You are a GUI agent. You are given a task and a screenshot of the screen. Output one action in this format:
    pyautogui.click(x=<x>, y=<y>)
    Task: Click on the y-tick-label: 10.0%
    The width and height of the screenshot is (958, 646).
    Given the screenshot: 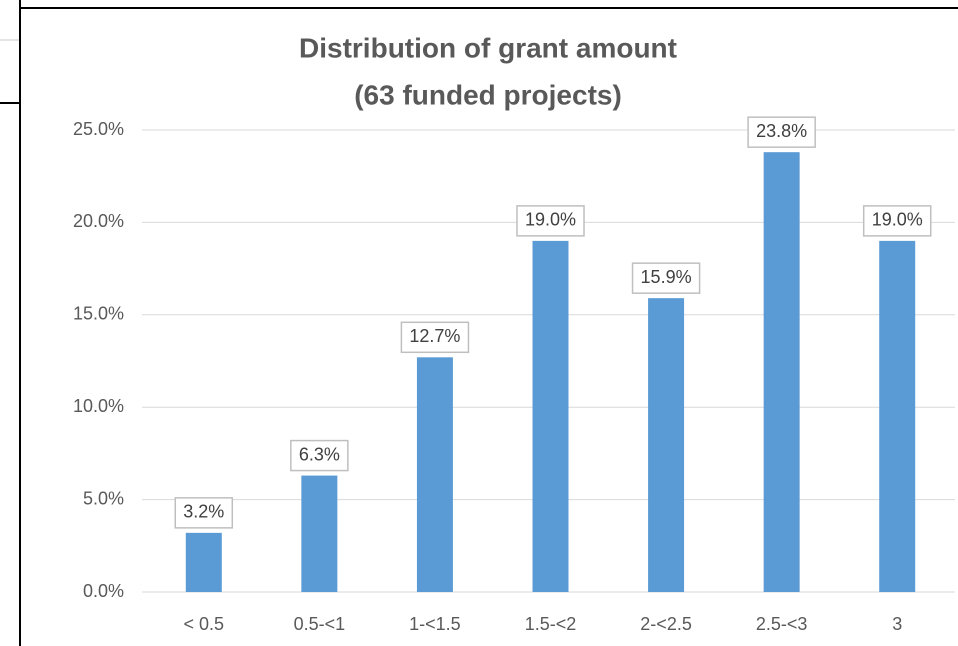 What is the action you would take?
    pyautogui.click(x=98, y=406)
    